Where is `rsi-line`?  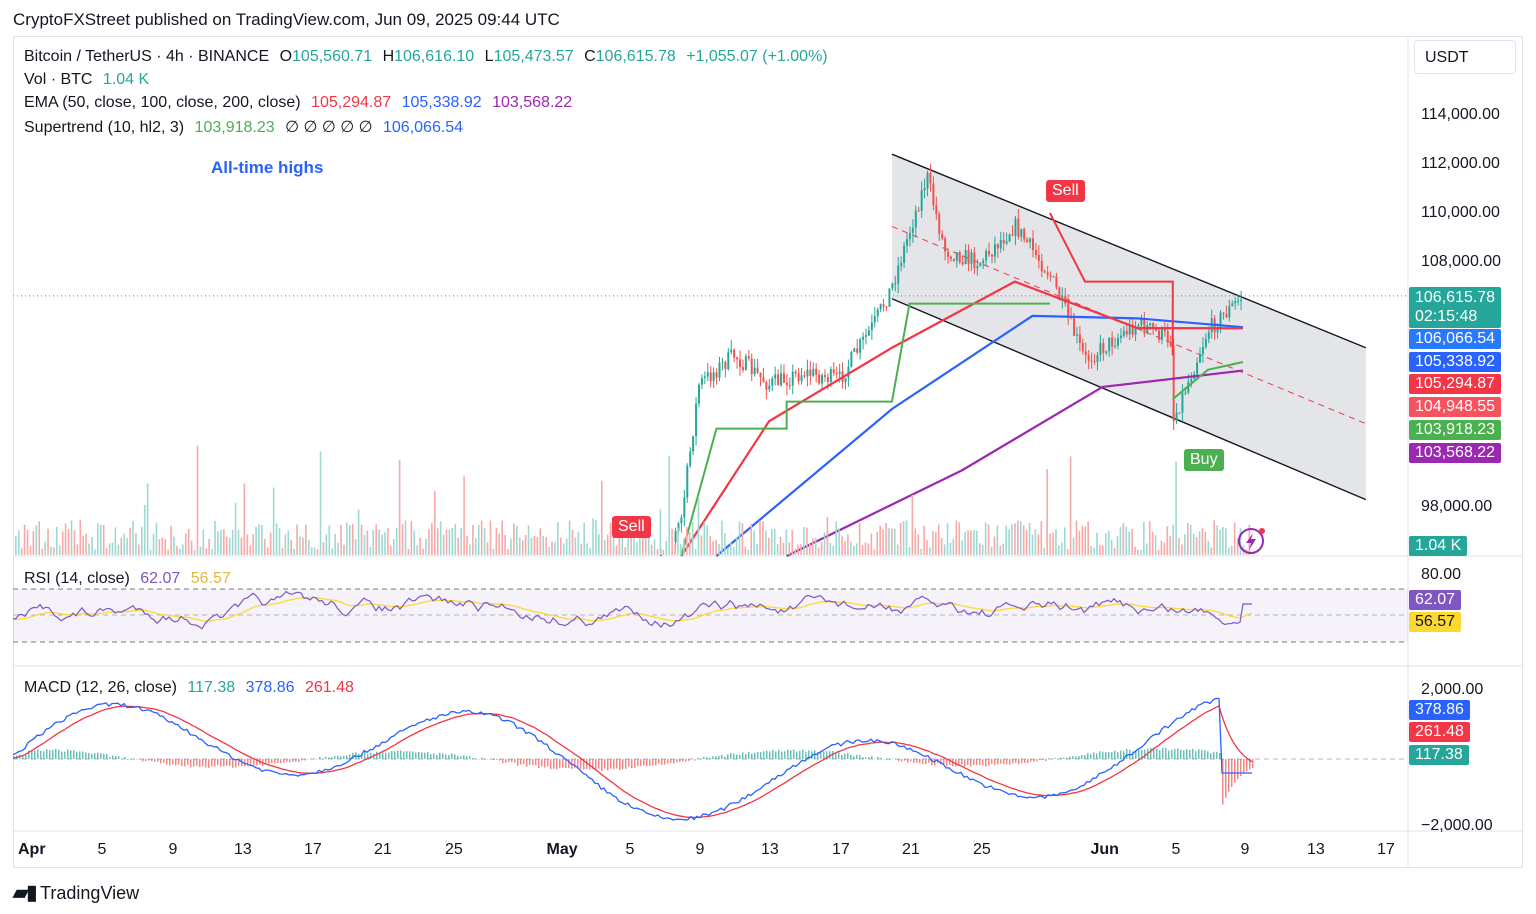 rsi-line is located at coordinates (632, 610).